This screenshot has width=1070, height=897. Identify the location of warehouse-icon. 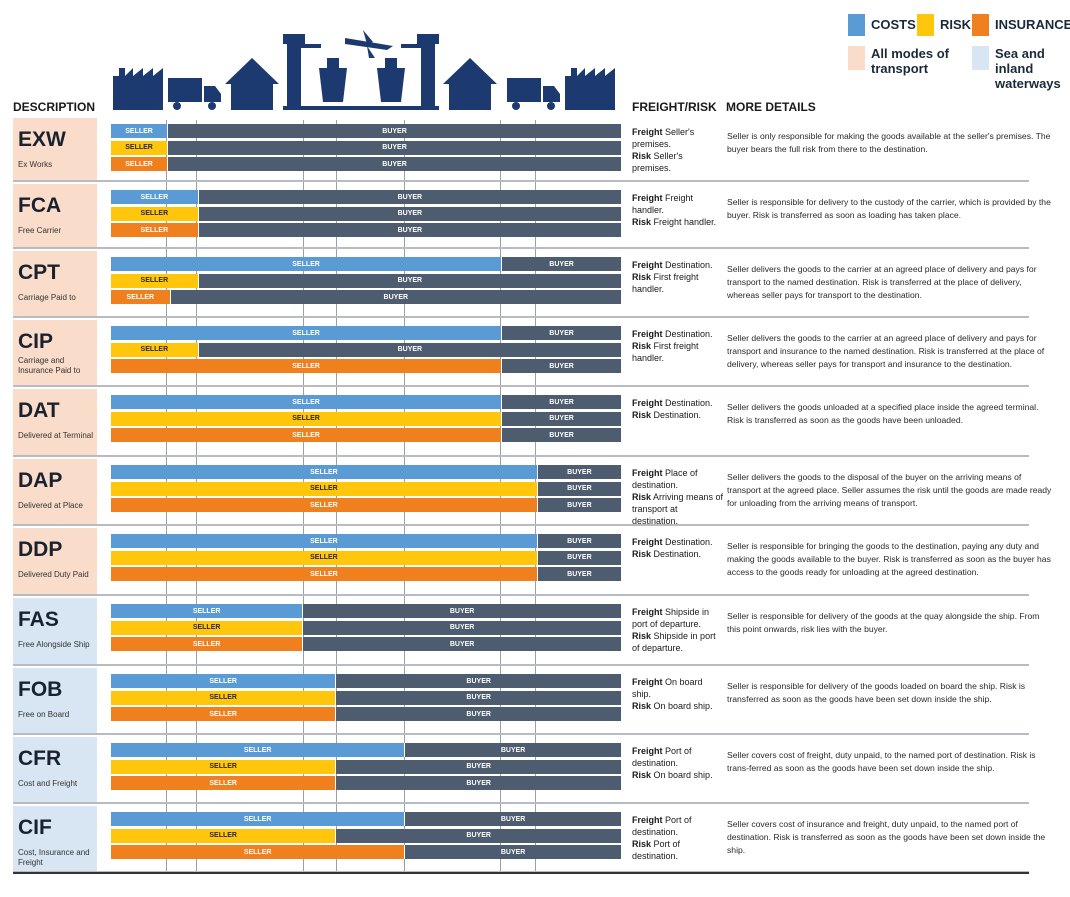
(470, 84).